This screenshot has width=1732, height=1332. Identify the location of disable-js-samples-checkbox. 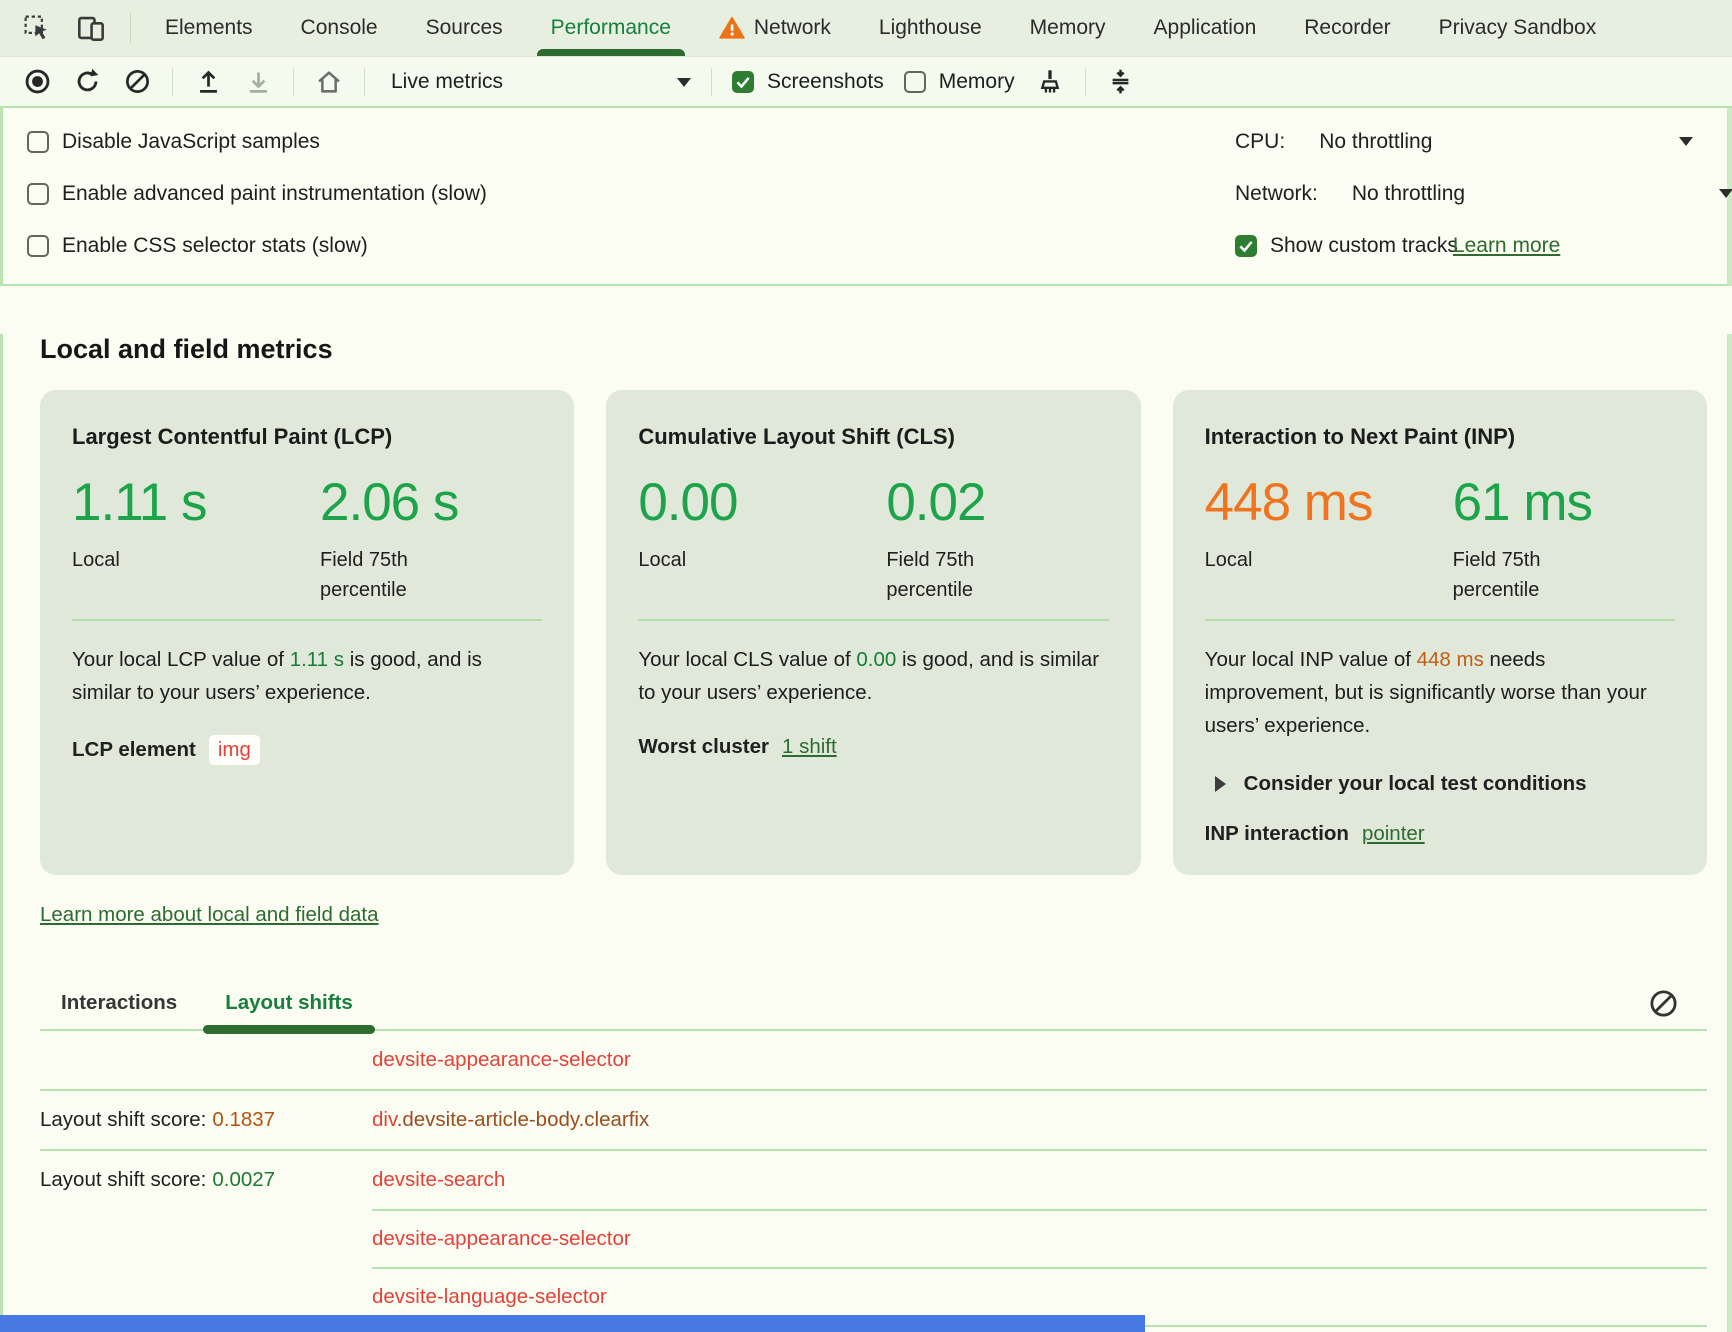
(38, 142).